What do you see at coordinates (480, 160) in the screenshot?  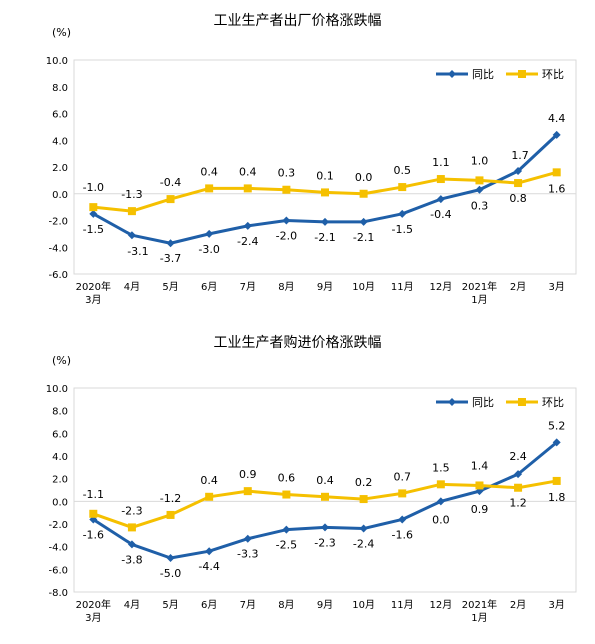 I see `data-label: 1.0` at bounding box center [480, 160].